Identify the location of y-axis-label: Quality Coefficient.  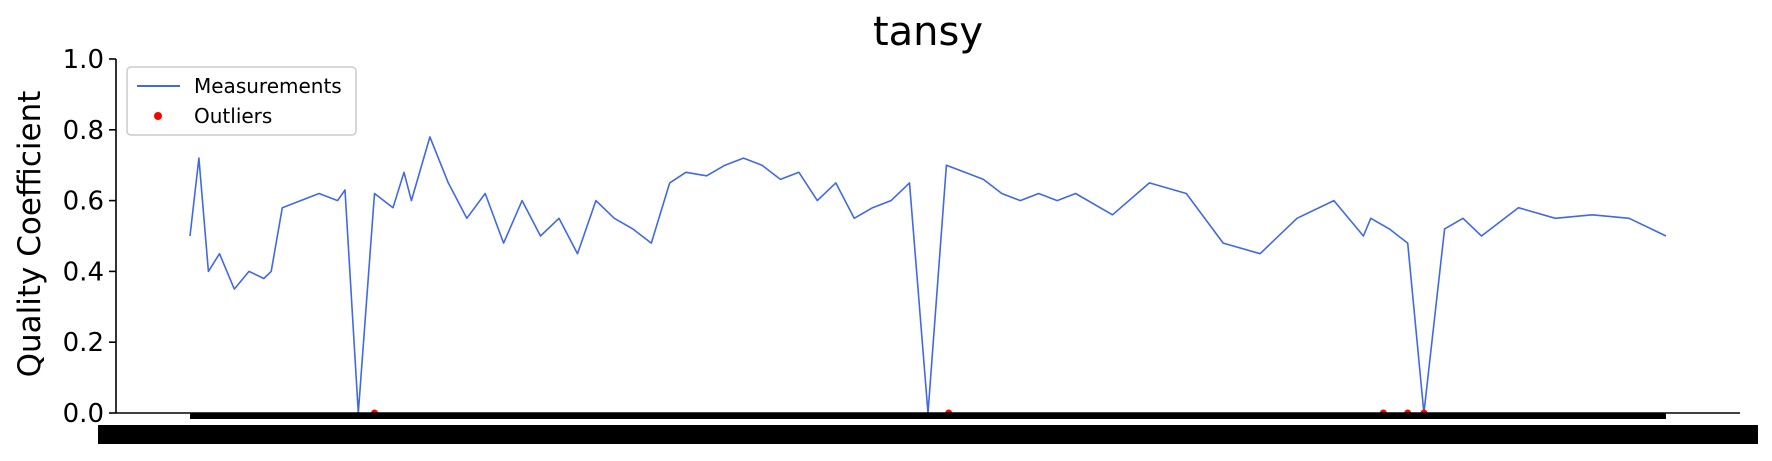
(30, 234).